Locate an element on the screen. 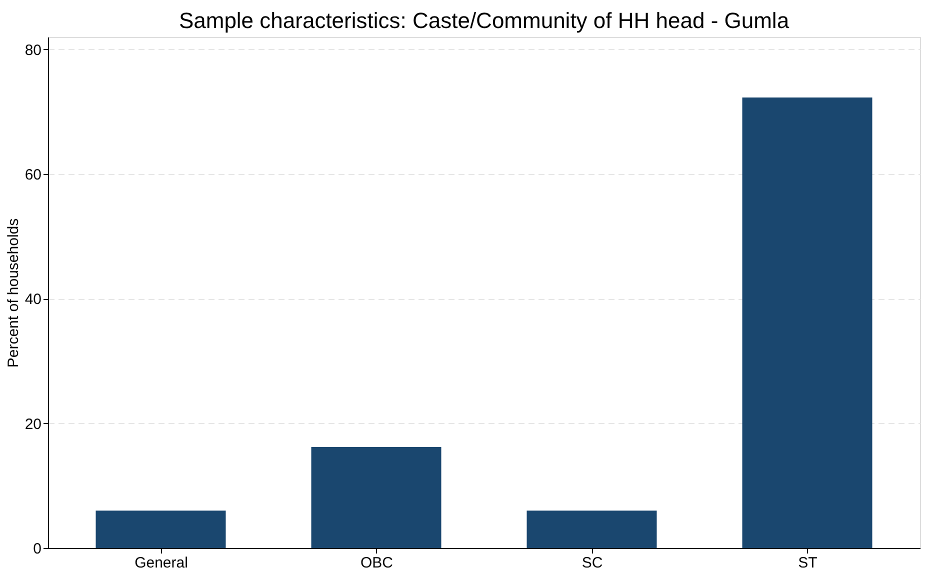  x-tick-label: General is located at coordinates (161, 563).